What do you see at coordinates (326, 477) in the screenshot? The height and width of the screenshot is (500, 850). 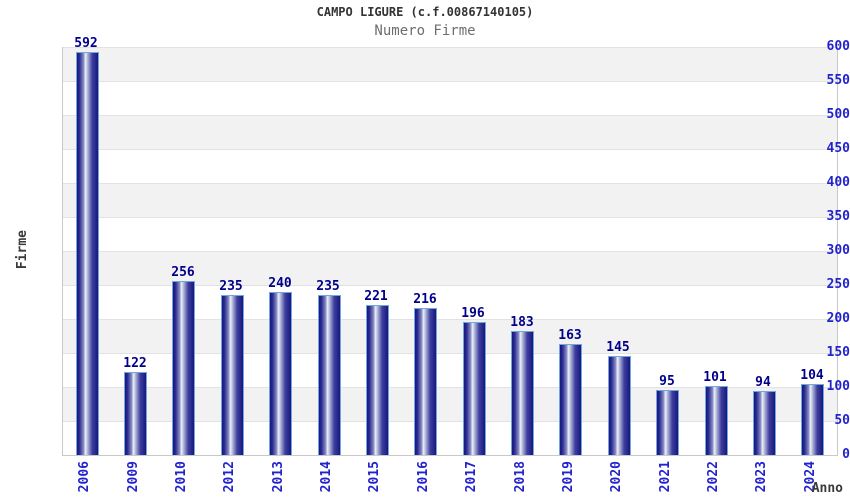 I see `x-tick-label: 2014` at bounding box center [326, 477].